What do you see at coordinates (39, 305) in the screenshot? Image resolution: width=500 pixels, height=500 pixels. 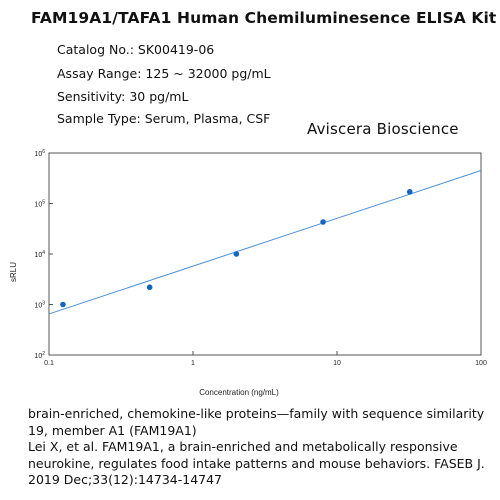 I see `y-tick-label: 10³` at bounding box center [39, 305].